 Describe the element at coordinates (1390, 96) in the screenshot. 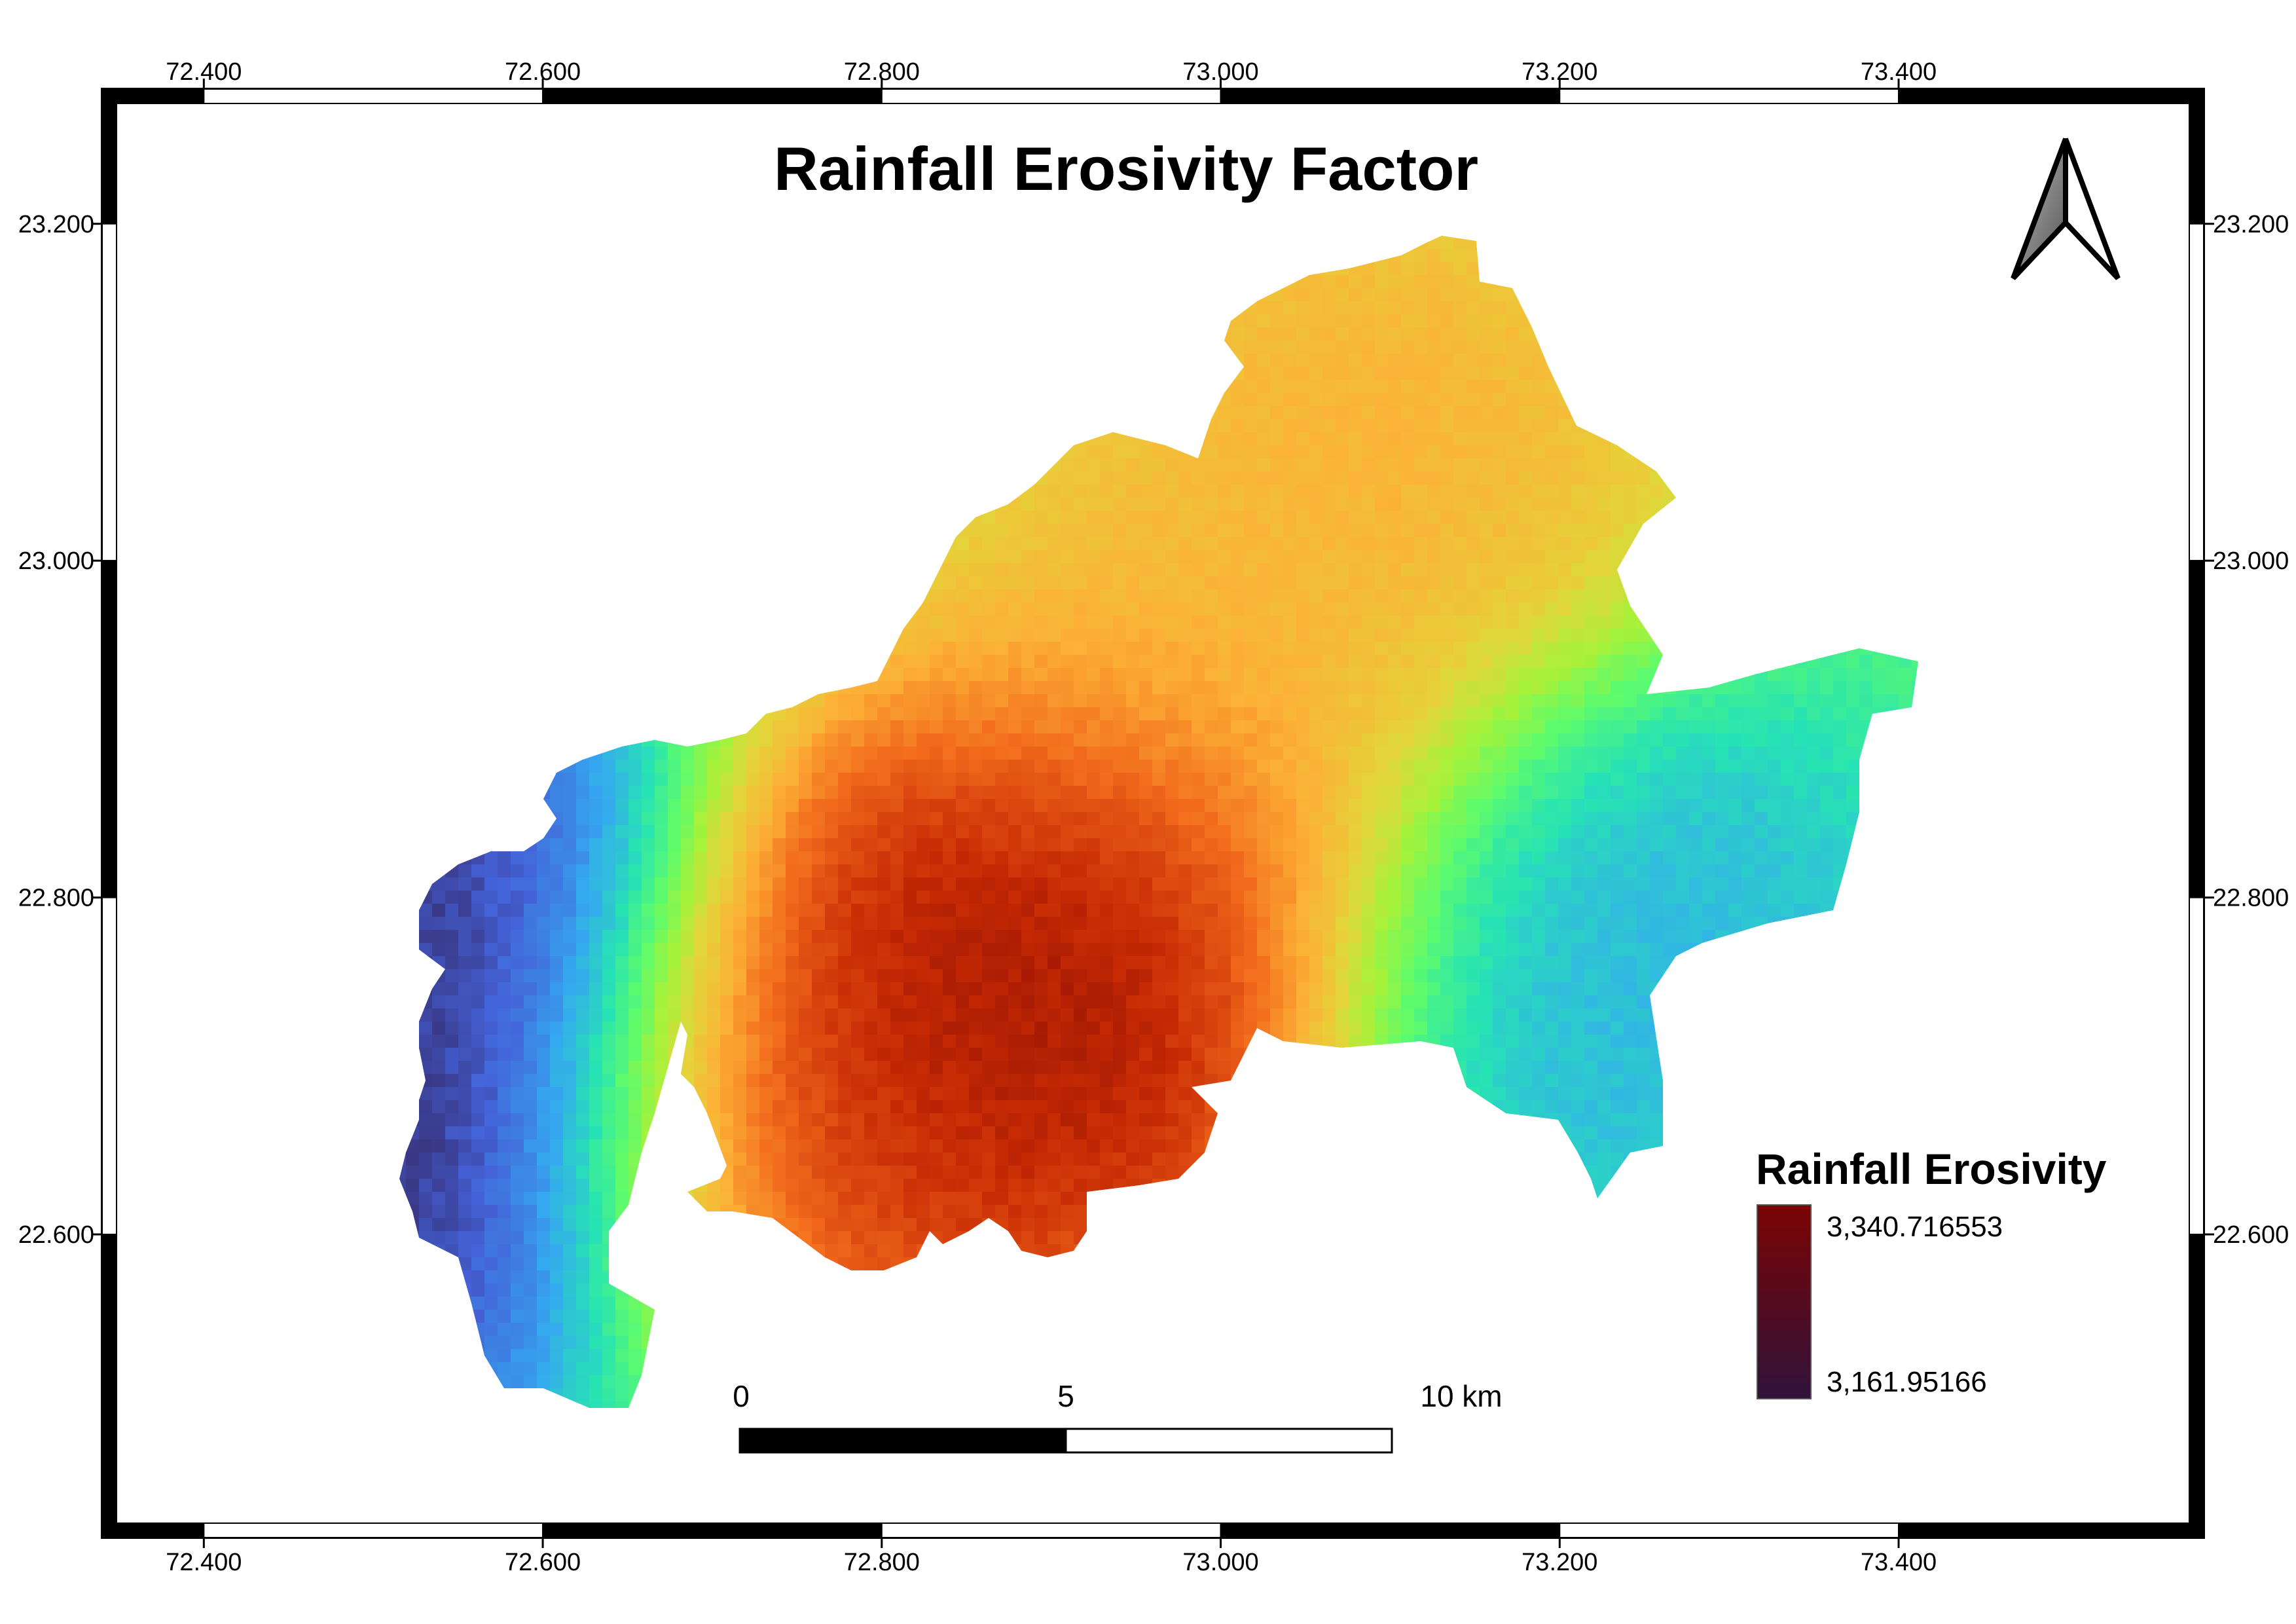

I see `frame-bar-top` at that location.